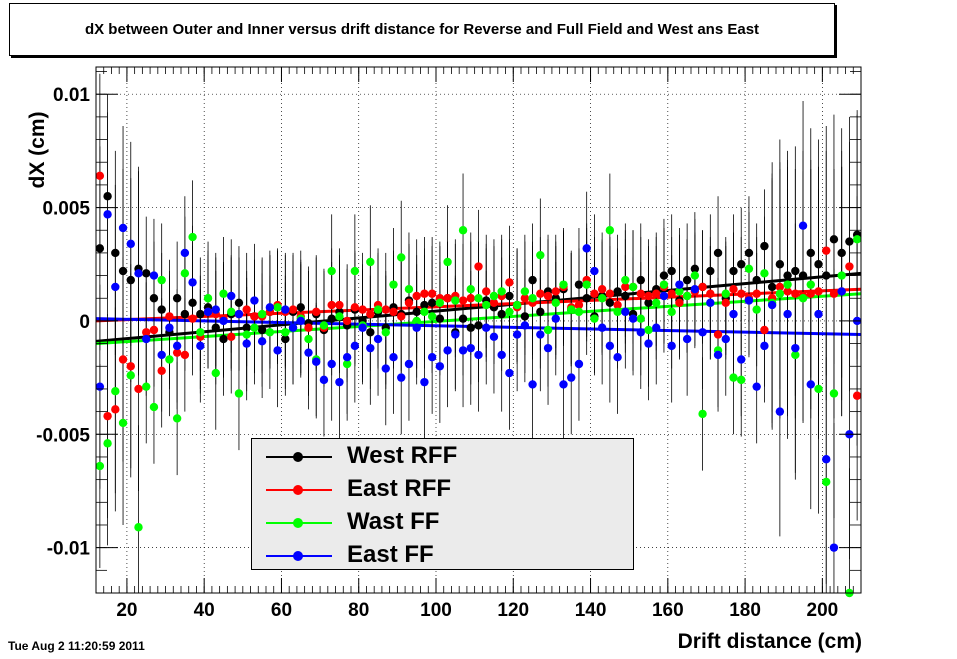 The height and width of the screenshot is (659, 957). What do you see at coordinates (591, 610) in the screenshot?
I see `x-tick-label: 140` at bounding box center [591, 610].